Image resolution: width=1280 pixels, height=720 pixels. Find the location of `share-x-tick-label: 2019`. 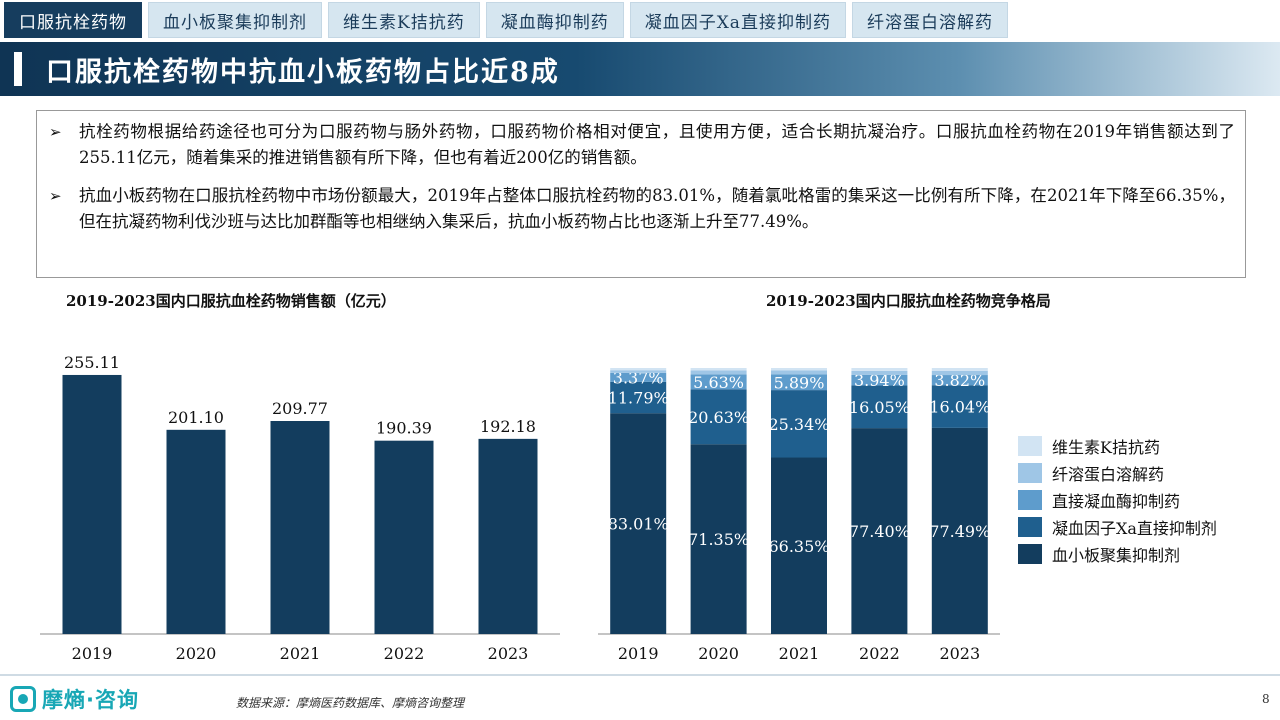

share-x-tick-label: 2019 is located at coordinates (638, 653).